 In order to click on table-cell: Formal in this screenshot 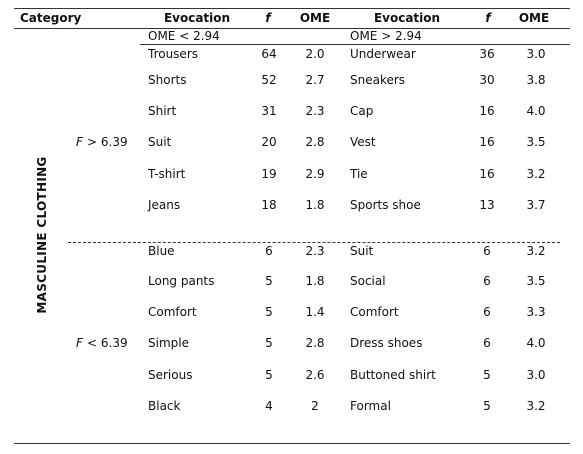, I will do `click(370, 406)`.